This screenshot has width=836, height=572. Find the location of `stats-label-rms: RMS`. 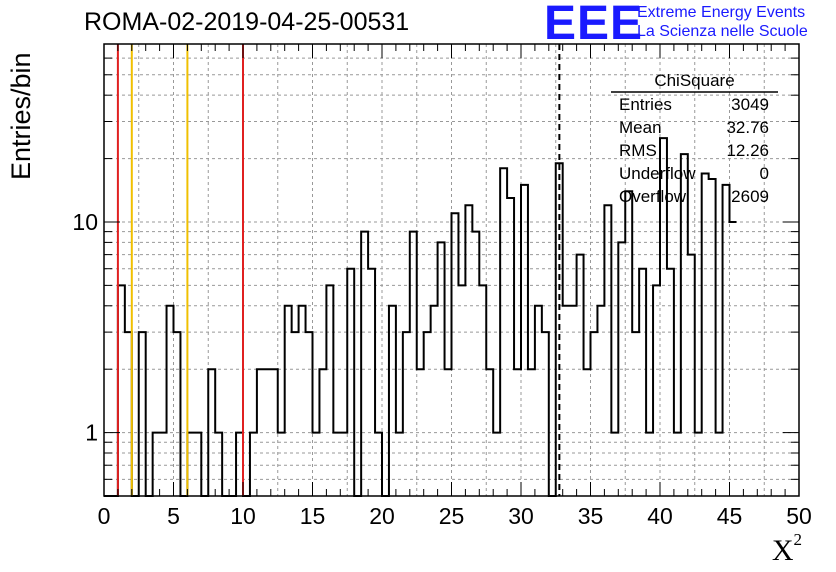

stats-label-rms: RMS is located at coordinates (638, 150).